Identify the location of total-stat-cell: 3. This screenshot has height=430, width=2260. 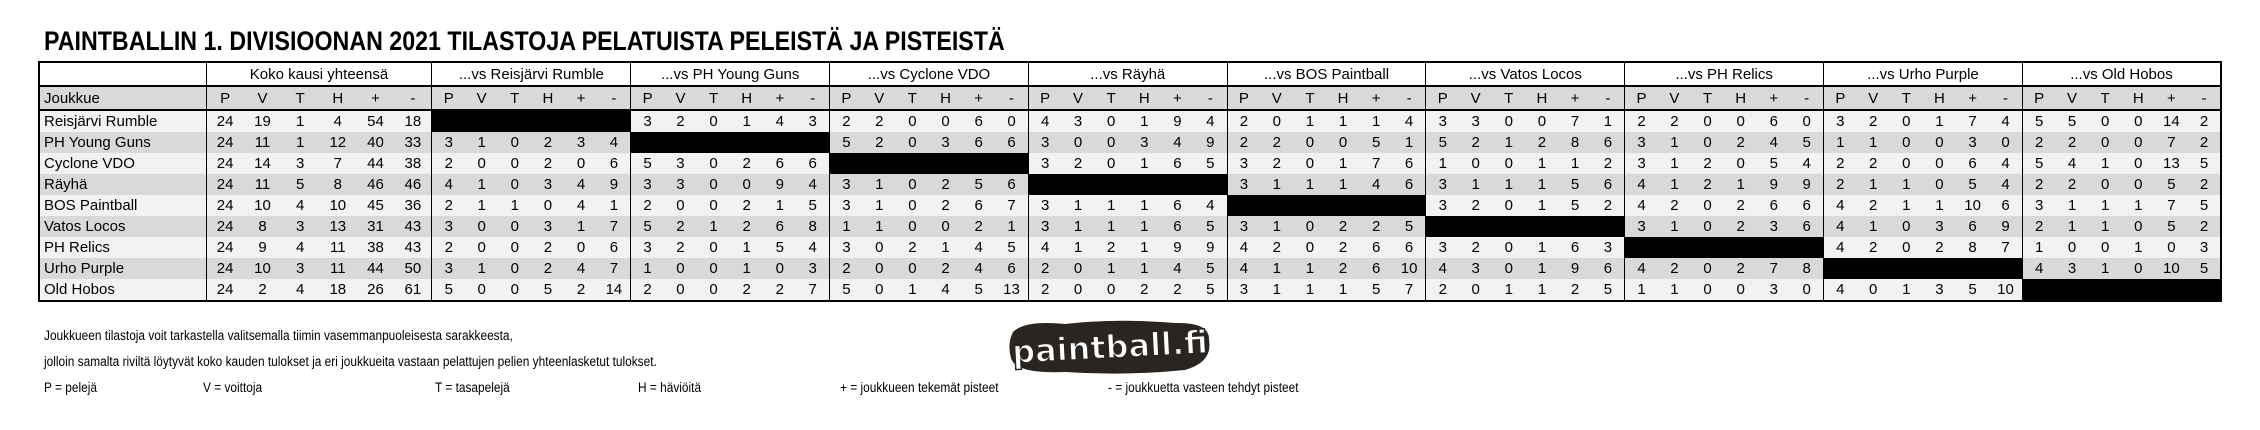
(300, 226).